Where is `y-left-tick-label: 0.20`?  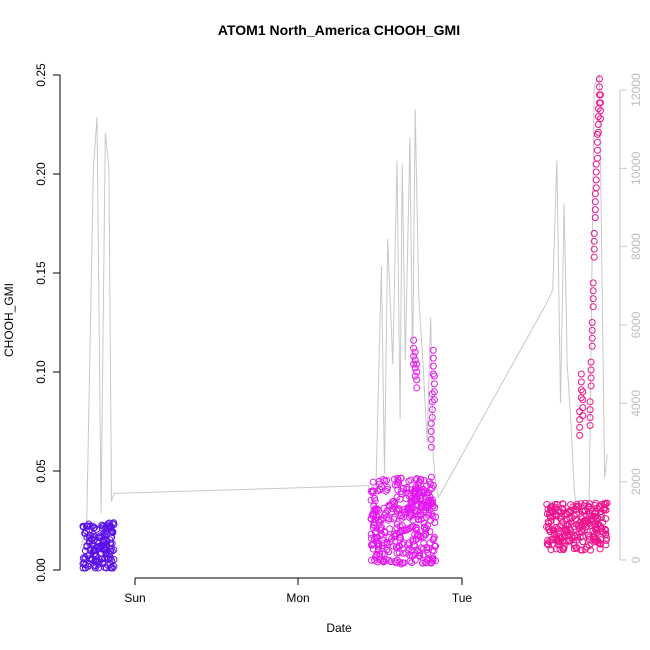 y-left-tick-label: 0.20 is located at coordinates (41, 174).